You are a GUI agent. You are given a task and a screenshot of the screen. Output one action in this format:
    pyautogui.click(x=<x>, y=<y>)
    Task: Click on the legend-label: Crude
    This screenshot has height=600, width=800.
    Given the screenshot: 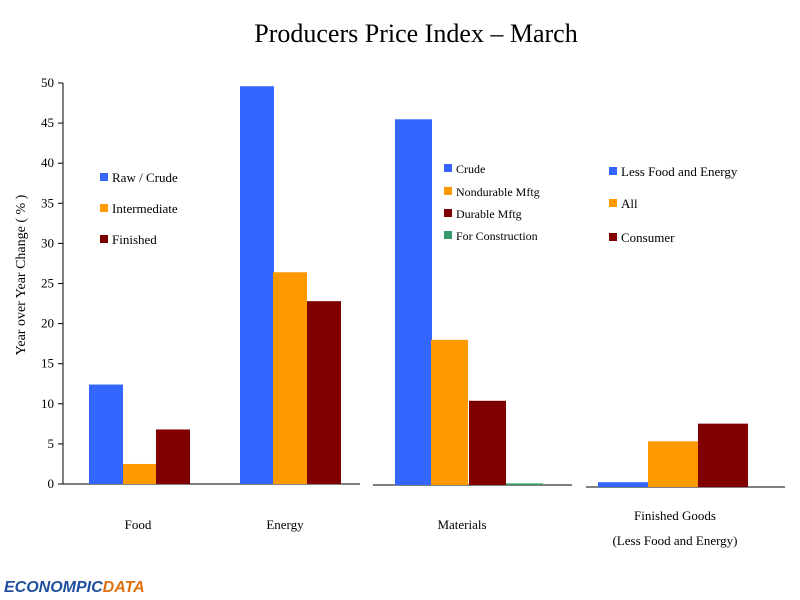 What is the action you would take?
    pyautogui.click(x=470, y=169)
    